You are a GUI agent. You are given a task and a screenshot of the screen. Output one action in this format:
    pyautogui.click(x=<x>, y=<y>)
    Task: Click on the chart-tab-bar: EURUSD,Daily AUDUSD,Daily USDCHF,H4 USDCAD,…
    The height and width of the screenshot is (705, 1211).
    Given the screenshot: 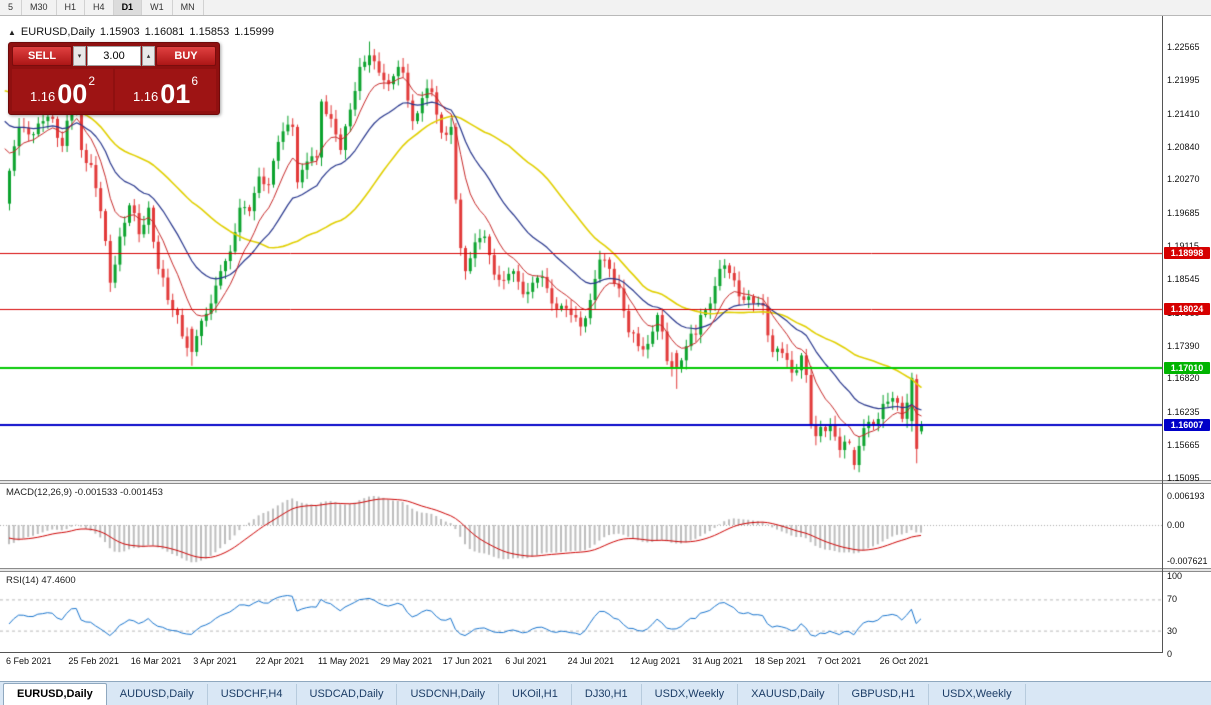 What is the action you would take?
    pyautogui.click(x=605, y=693)
    